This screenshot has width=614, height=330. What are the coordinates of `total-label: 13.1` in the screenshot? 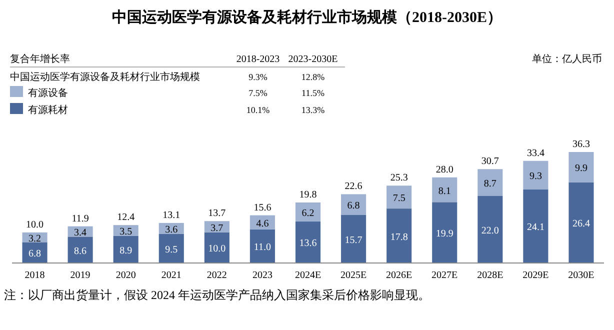 It's located at (171, 215).